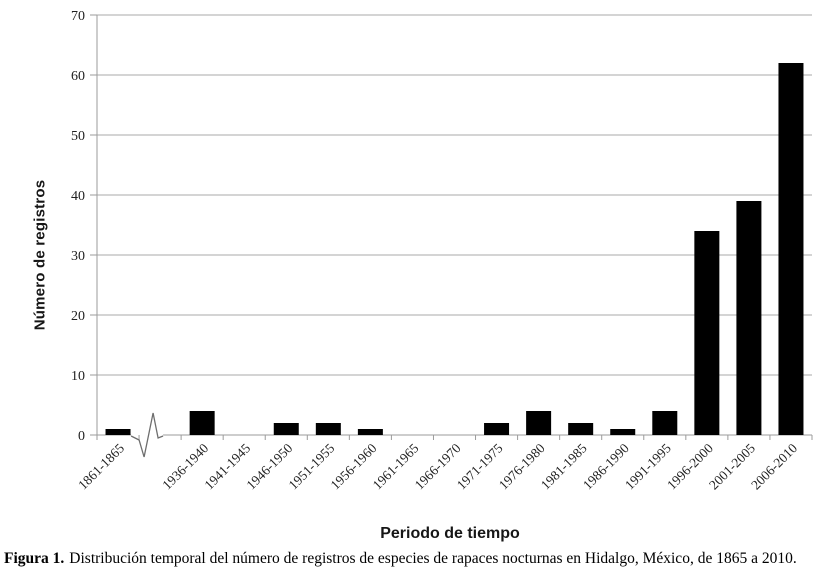 This screenshot has height=578, width=825. Describe the element at coordinates (34, 558) in the screenshot. I see `figure-caption-label: Figura 1.` at that location.